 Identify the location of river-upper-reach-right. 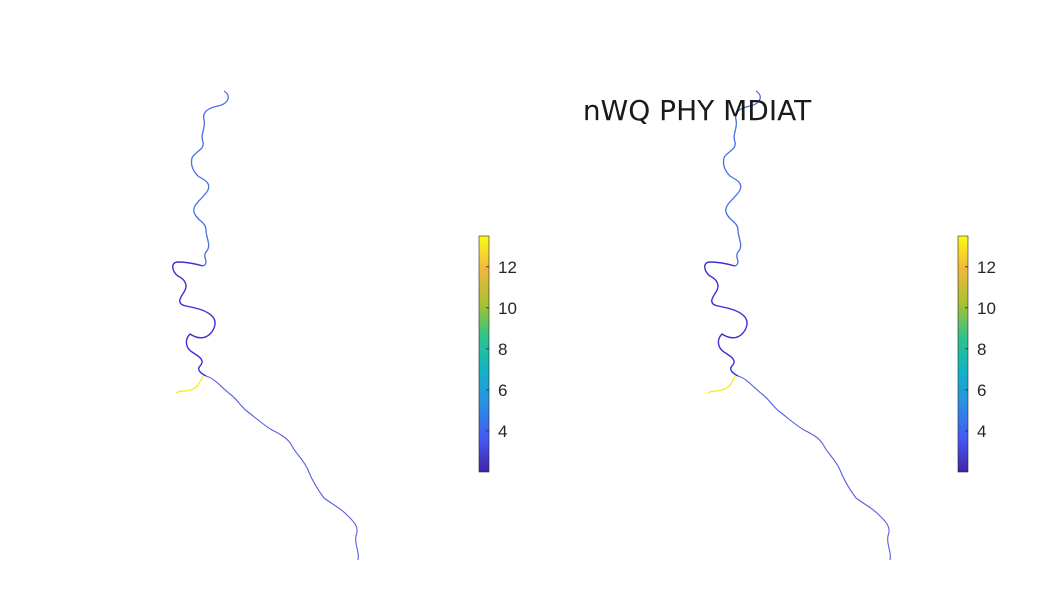
(741, 178).